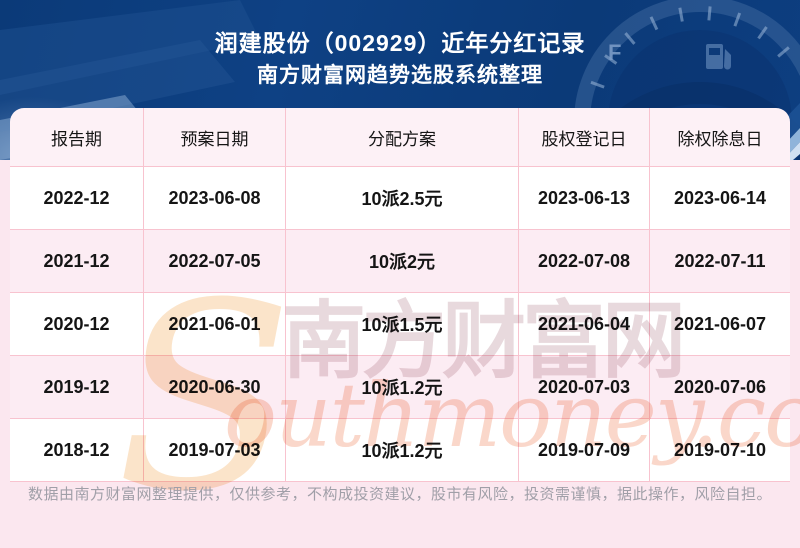 The height and width of the screenshot is (548, 800). What do you see at coordinates (719, 387) in the screenshot?
I see `table-cell: 2020-07-06` at bounding box center [719, 387].